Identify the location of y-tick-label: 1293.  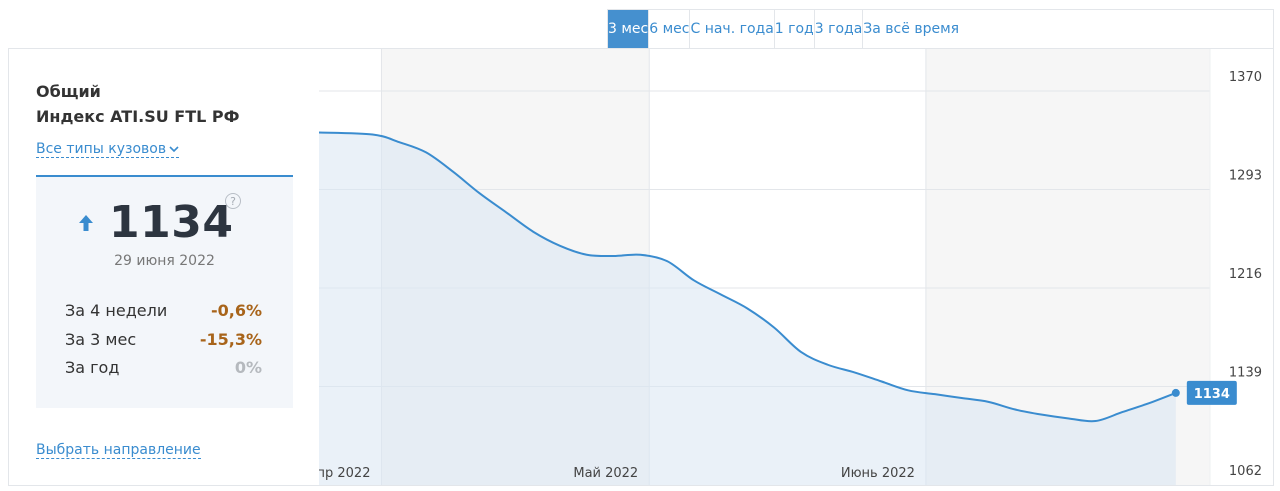
(1245, 176).